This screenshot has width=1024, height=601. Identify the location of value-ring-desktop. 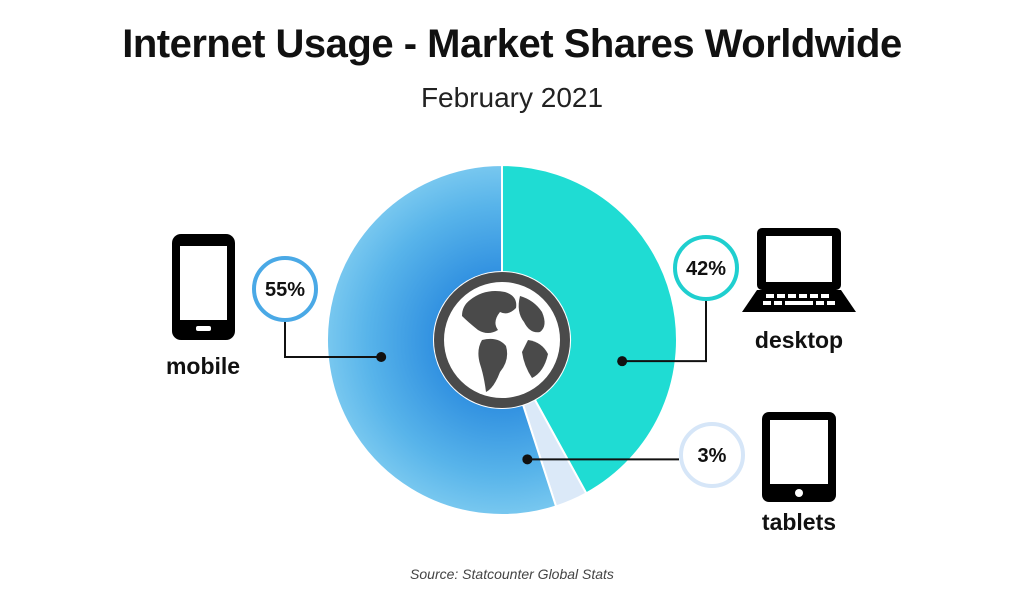
(706, 268).